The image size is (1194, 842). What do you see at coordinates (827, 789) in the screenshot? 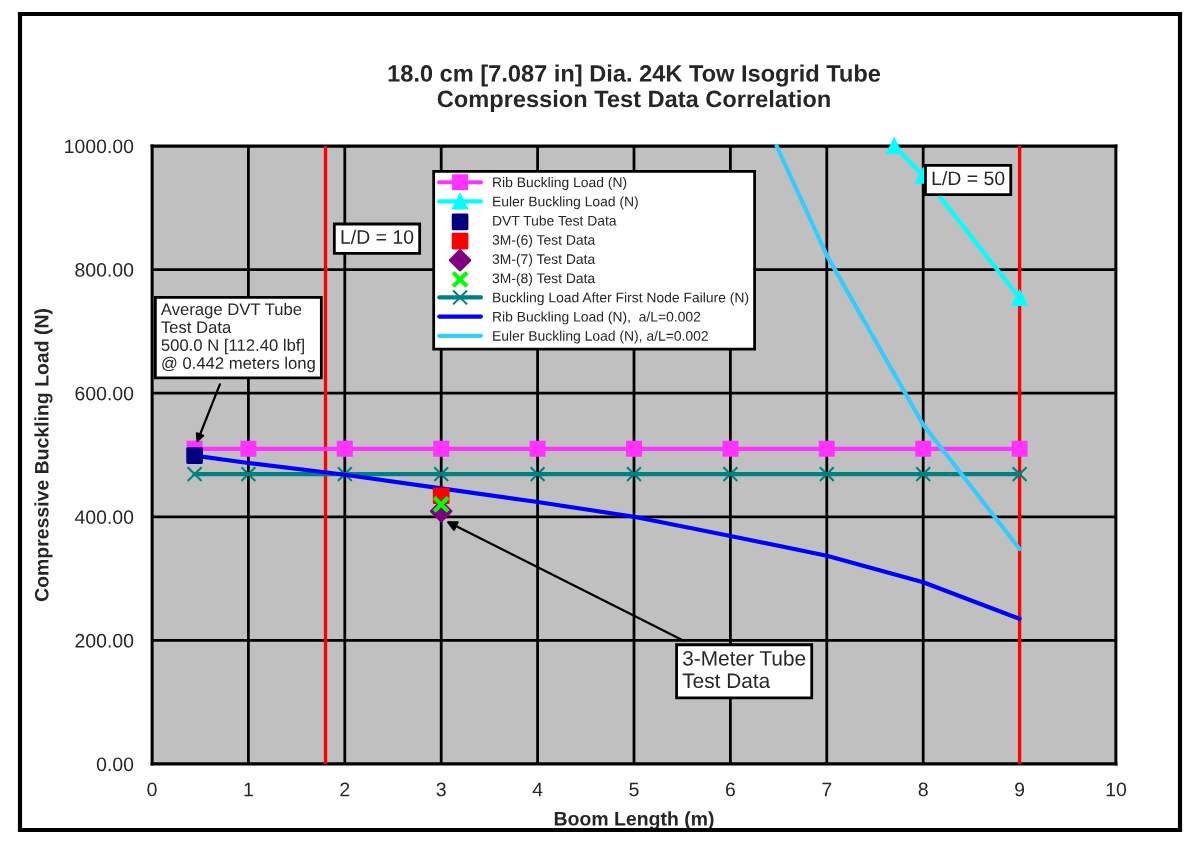
I see `x-tick-label: 7` at bounding box center [827, 789].